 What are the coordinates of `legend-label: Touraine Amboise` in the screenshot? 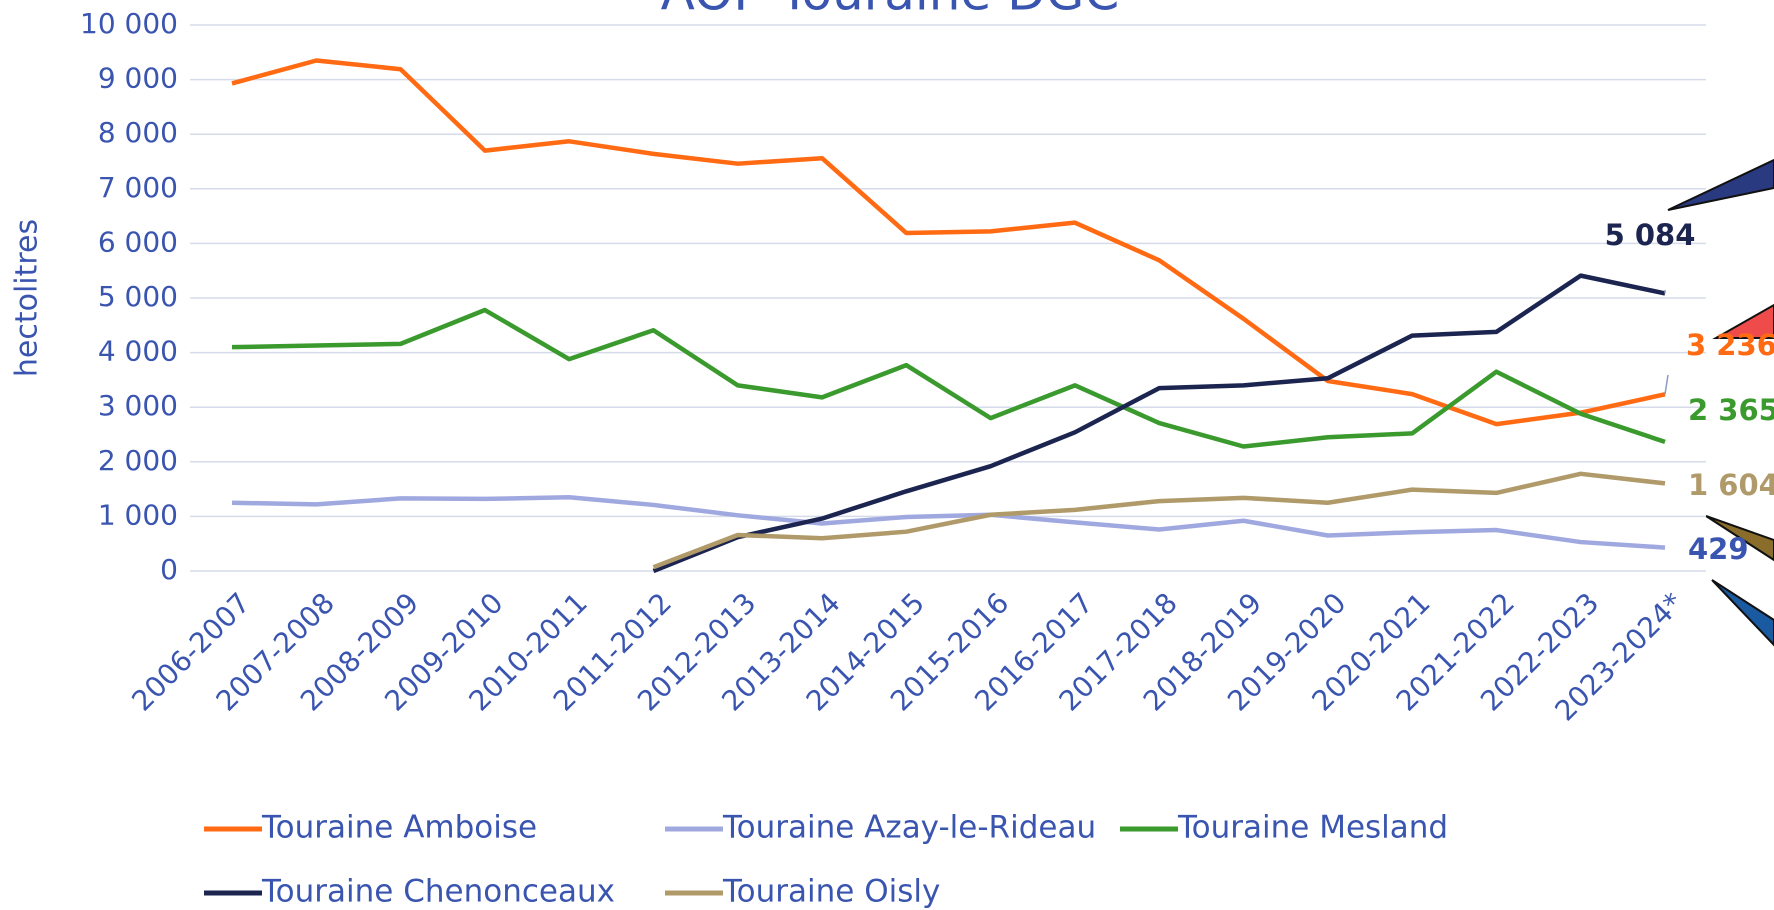 It's located at (399, 828).